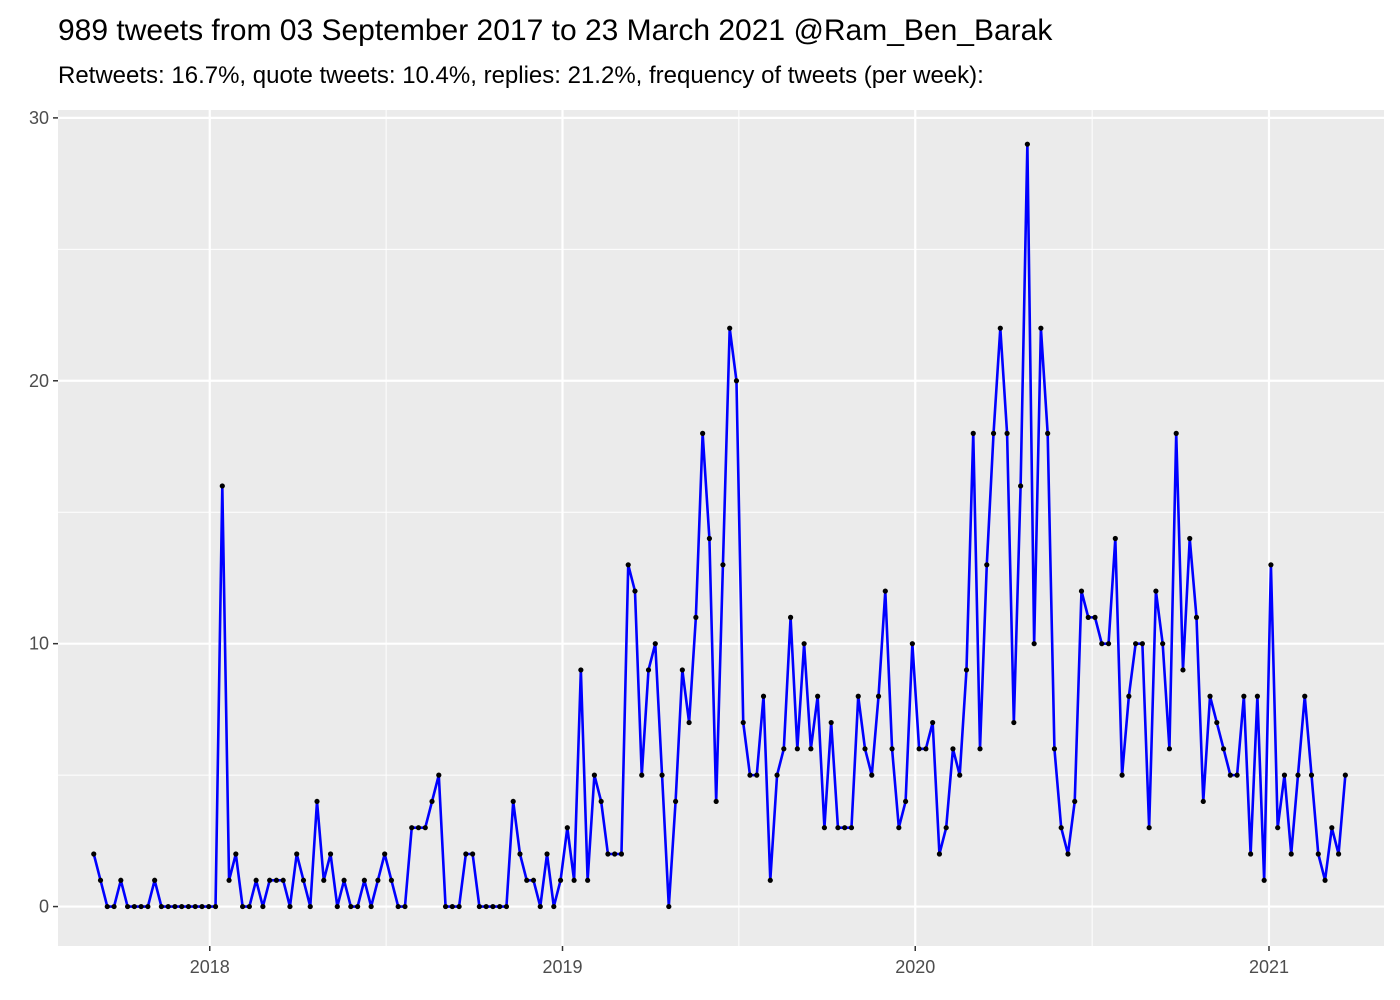 This screenshot has height=1000, width=1400. I want to click on y-tick-label: 10, so click(39, 644).